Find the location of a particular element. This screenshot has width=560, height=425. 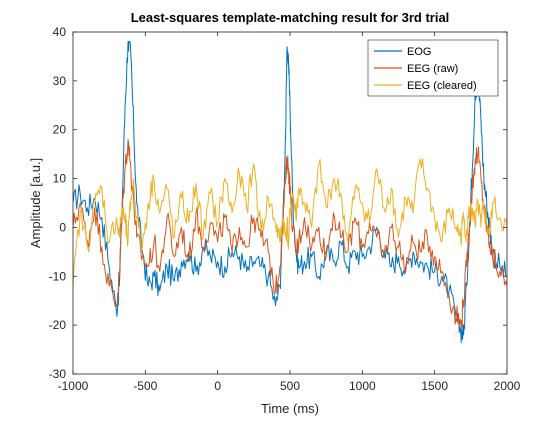

x-tick-label: -1000 is located at coordinates (73, 386).